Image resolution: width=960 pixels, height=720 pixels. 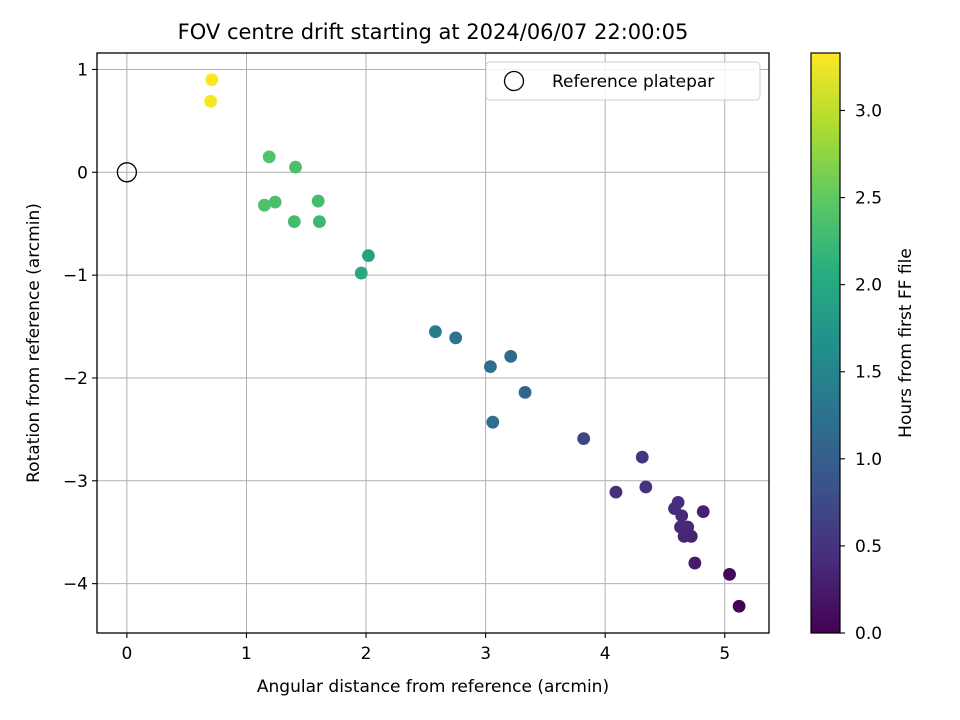 What do you see at coordinates (126, 654) in the screenshot?
I see `x-tick-label: 0` at bounding box center [126, 654].